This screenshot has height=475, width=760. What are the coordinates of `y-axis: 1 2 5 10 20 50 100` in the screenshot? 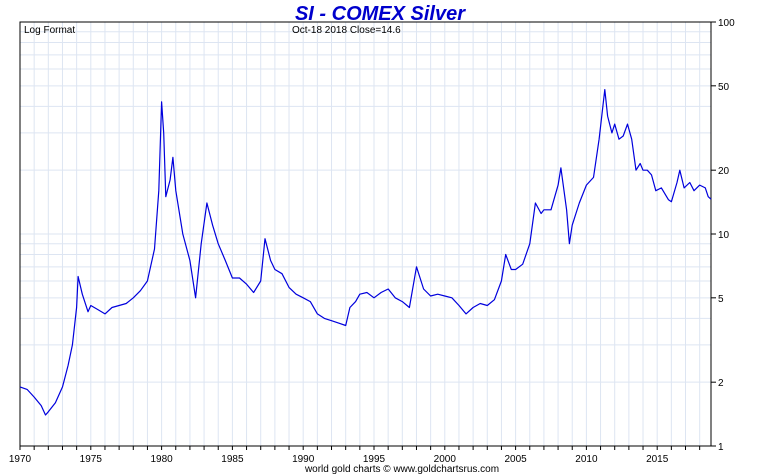 It's located at (723, 235).